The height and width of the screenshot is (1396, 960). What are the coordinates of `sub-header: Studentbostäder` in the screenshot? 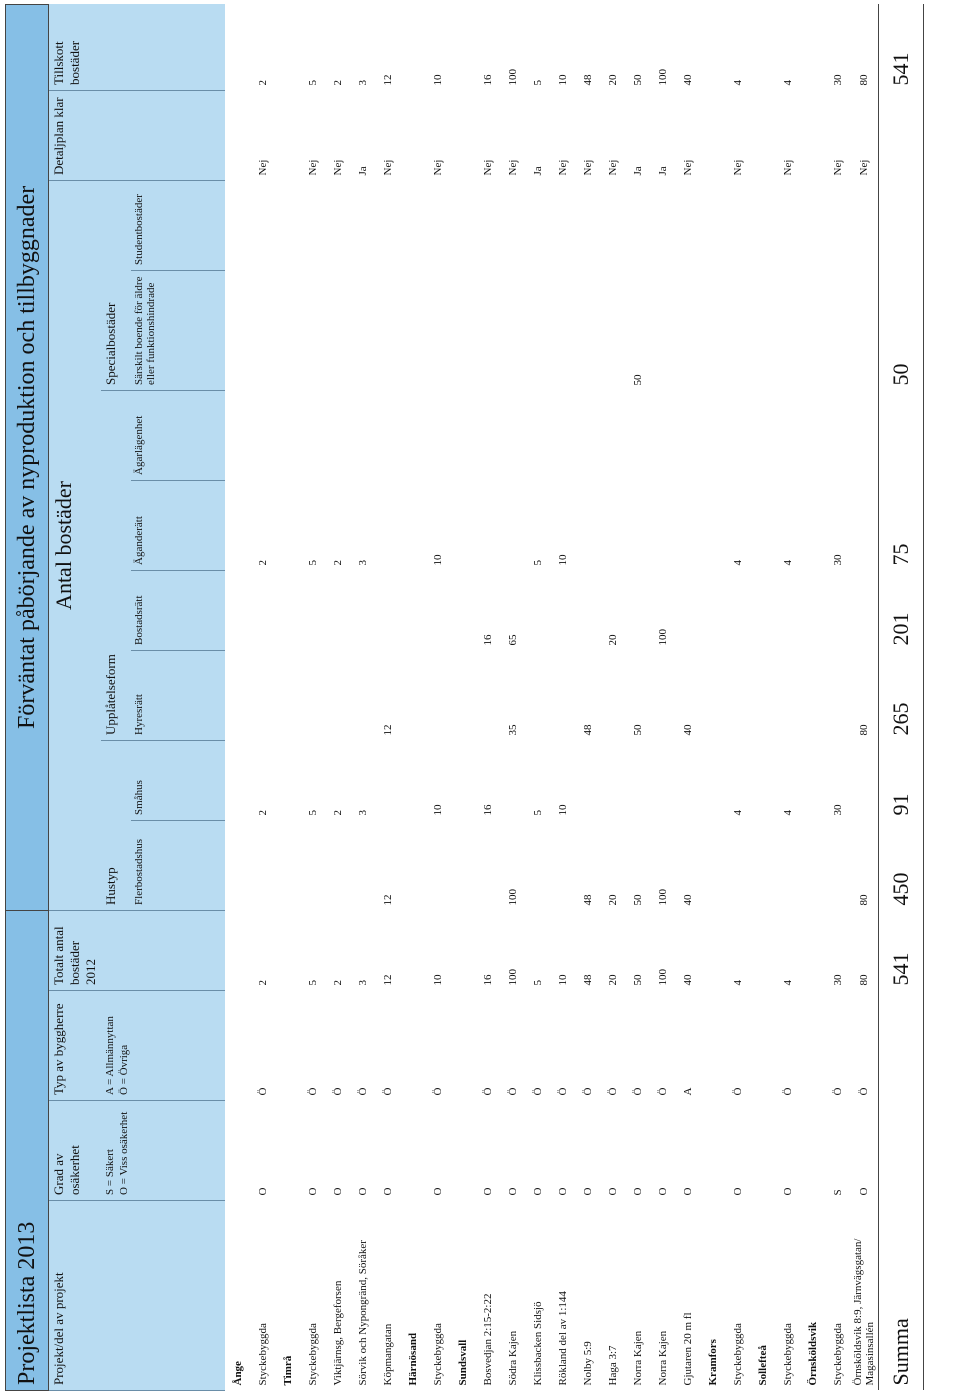 It's located at (178, 225).